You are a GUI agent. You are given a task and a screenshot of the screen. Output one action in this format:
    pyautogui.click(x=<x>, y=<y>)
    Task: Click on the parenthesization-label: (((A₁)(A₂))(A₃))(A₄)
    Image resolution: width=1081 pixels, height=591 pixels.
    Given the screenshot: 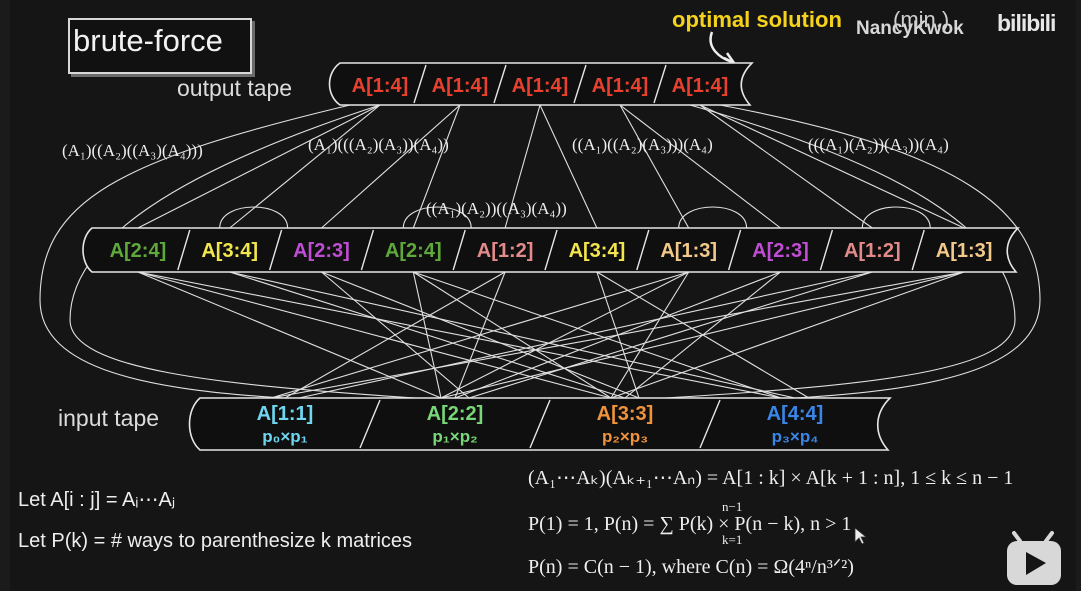 What is the action you would take?
    pyautogui.click(x=878, y=144)
    